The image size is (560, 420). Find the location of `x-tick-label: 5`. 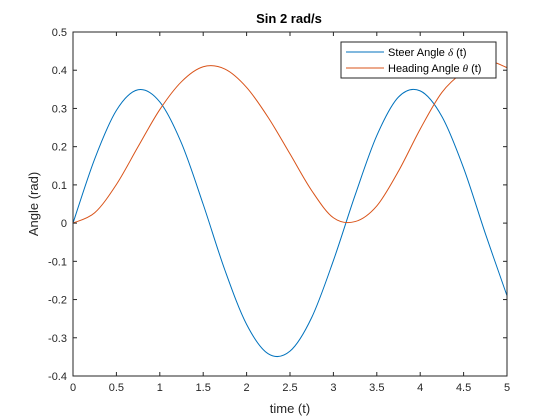

x-tick-label: 5 is located at coordinates (507, 388).